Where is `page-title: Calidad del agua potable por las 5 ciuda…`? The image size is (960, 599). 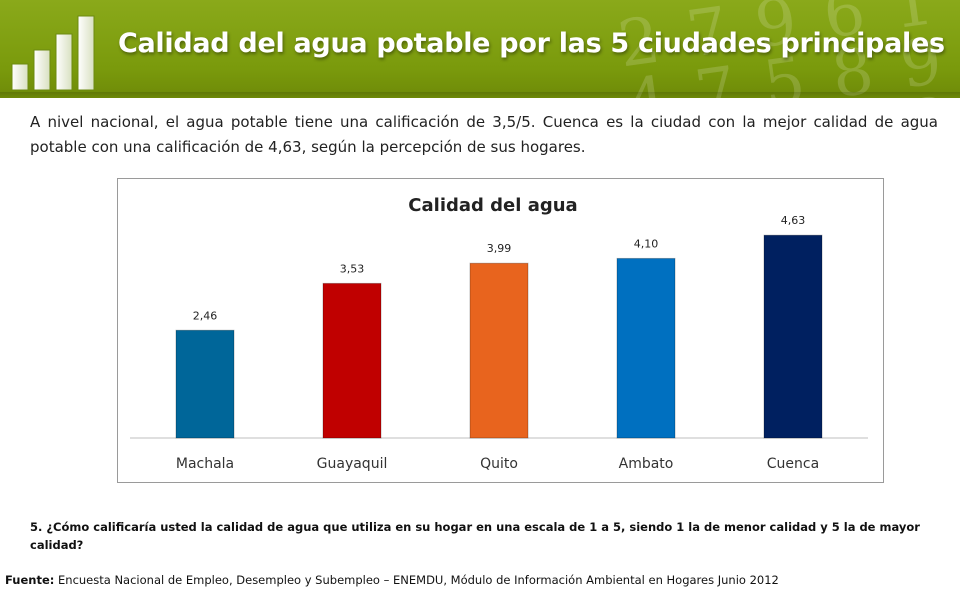 page-title: Calidad del agua potable por las 5 ciuda… is located at coordinates (531, 43).